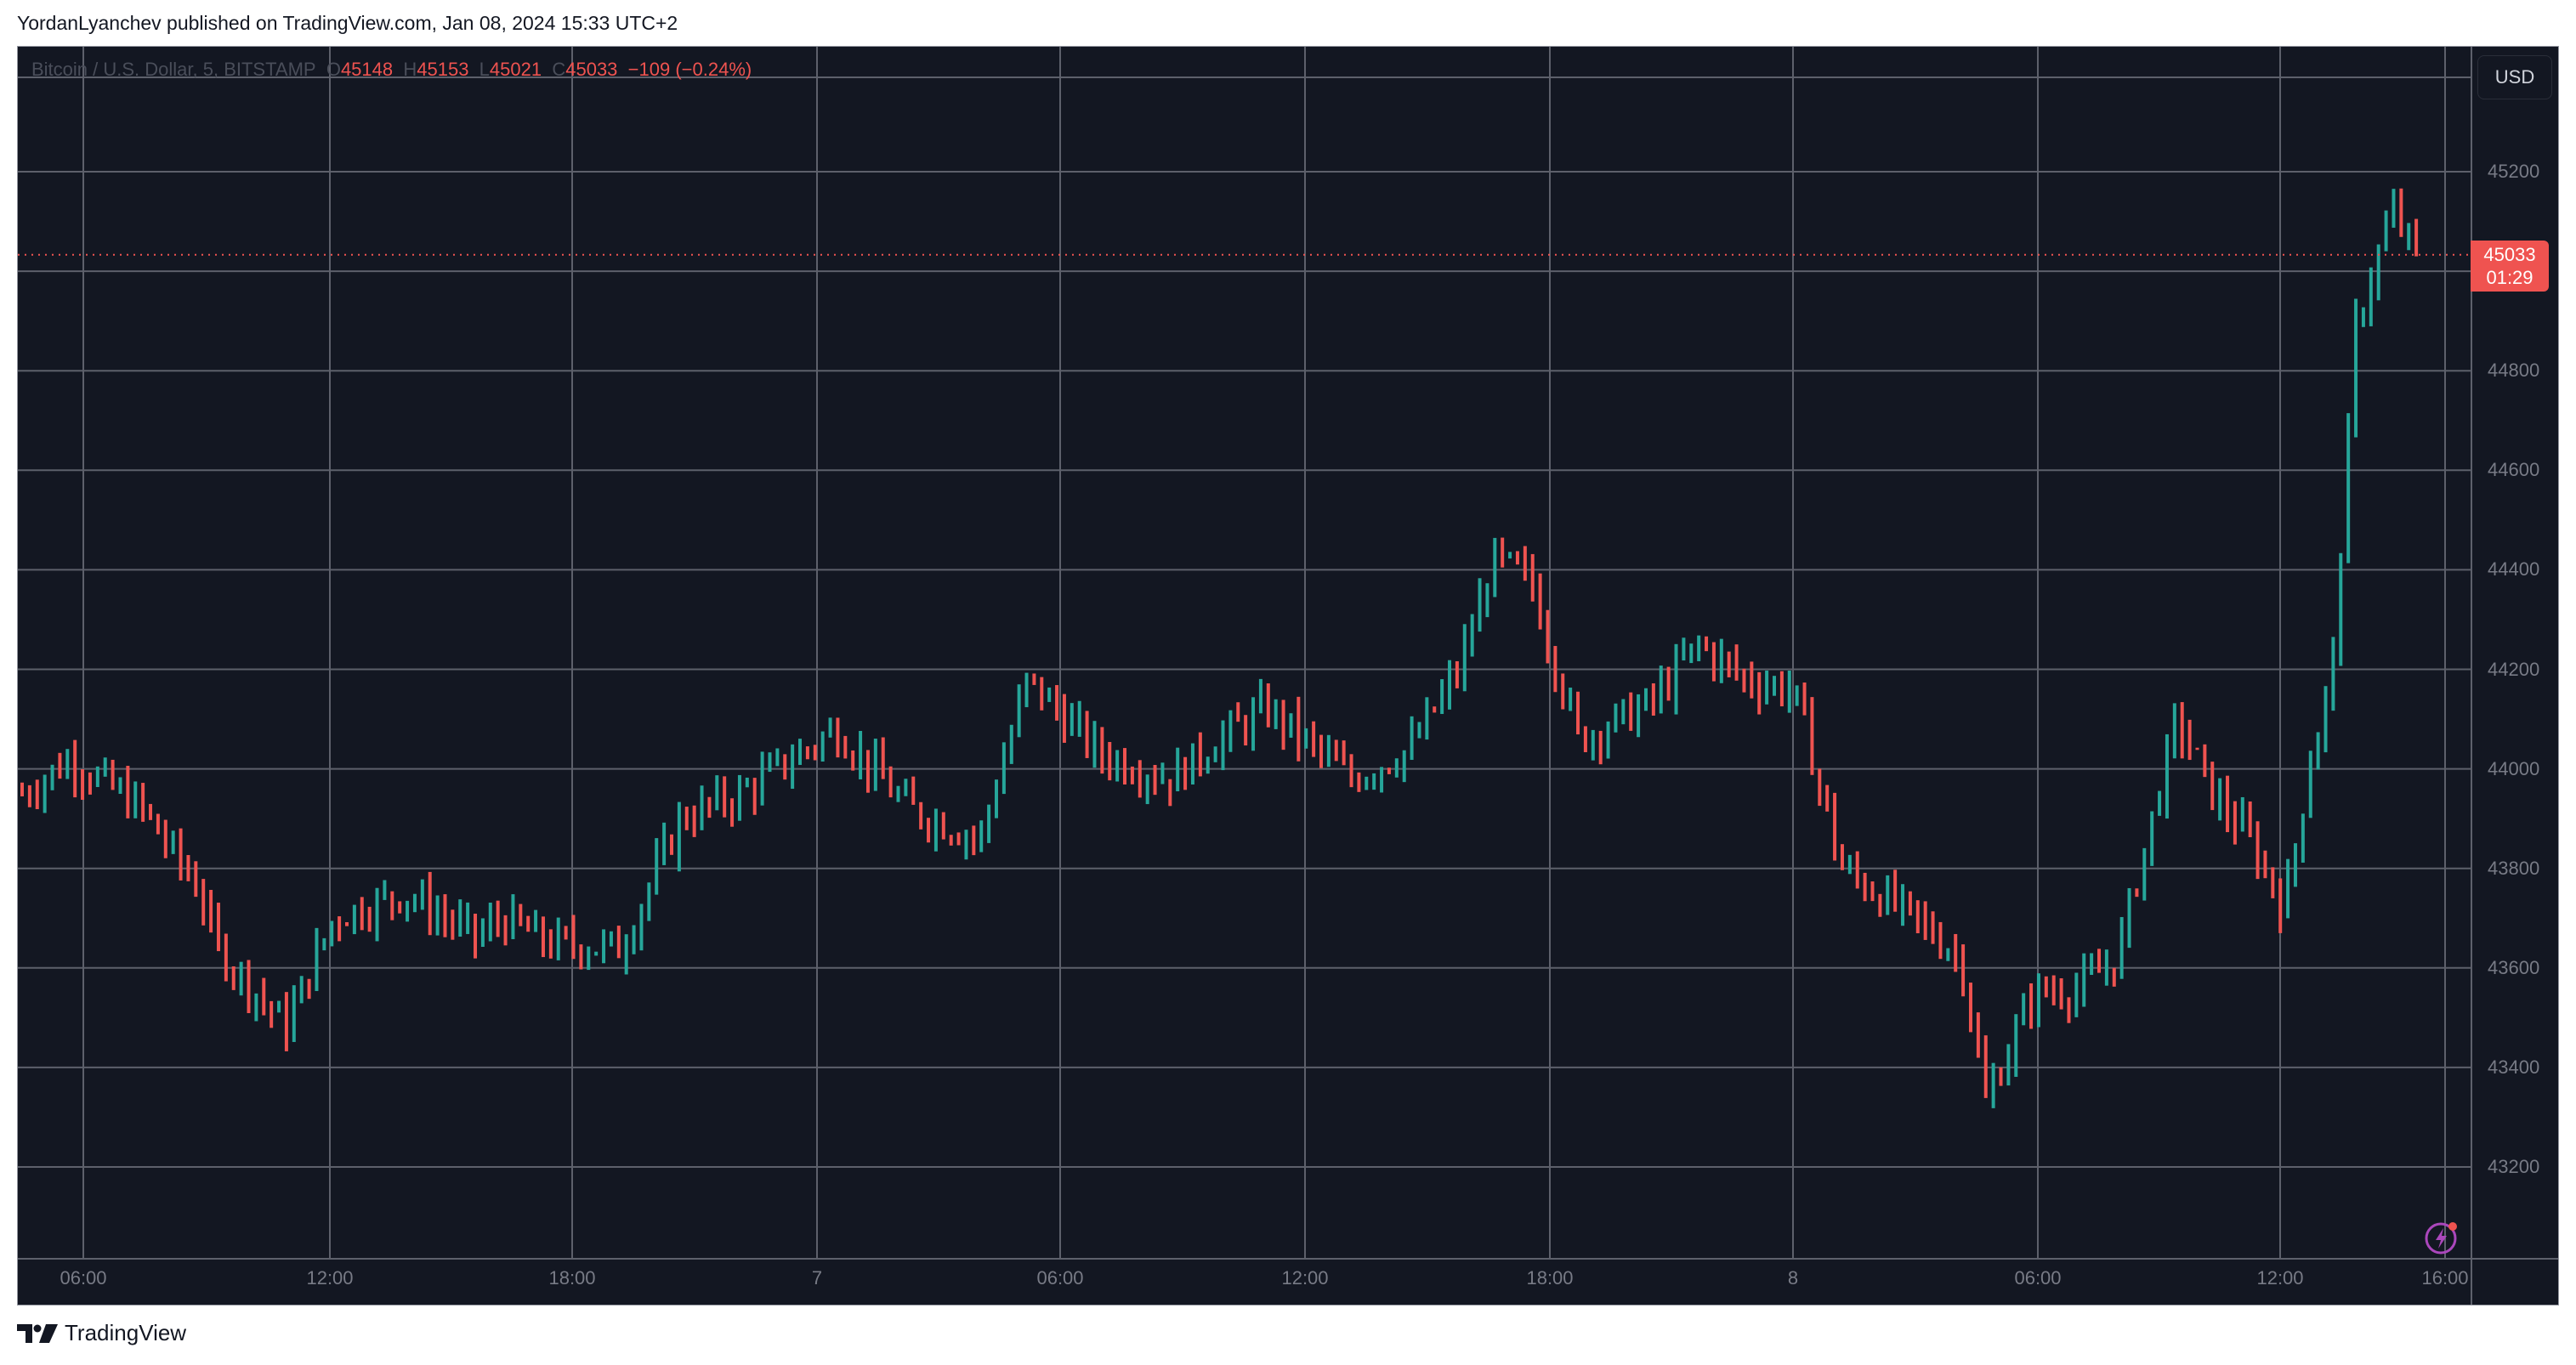 The width and height of the screenshot is (2576, 1365). I want to click on price-tick-label: 43800, so click(2514, 868).